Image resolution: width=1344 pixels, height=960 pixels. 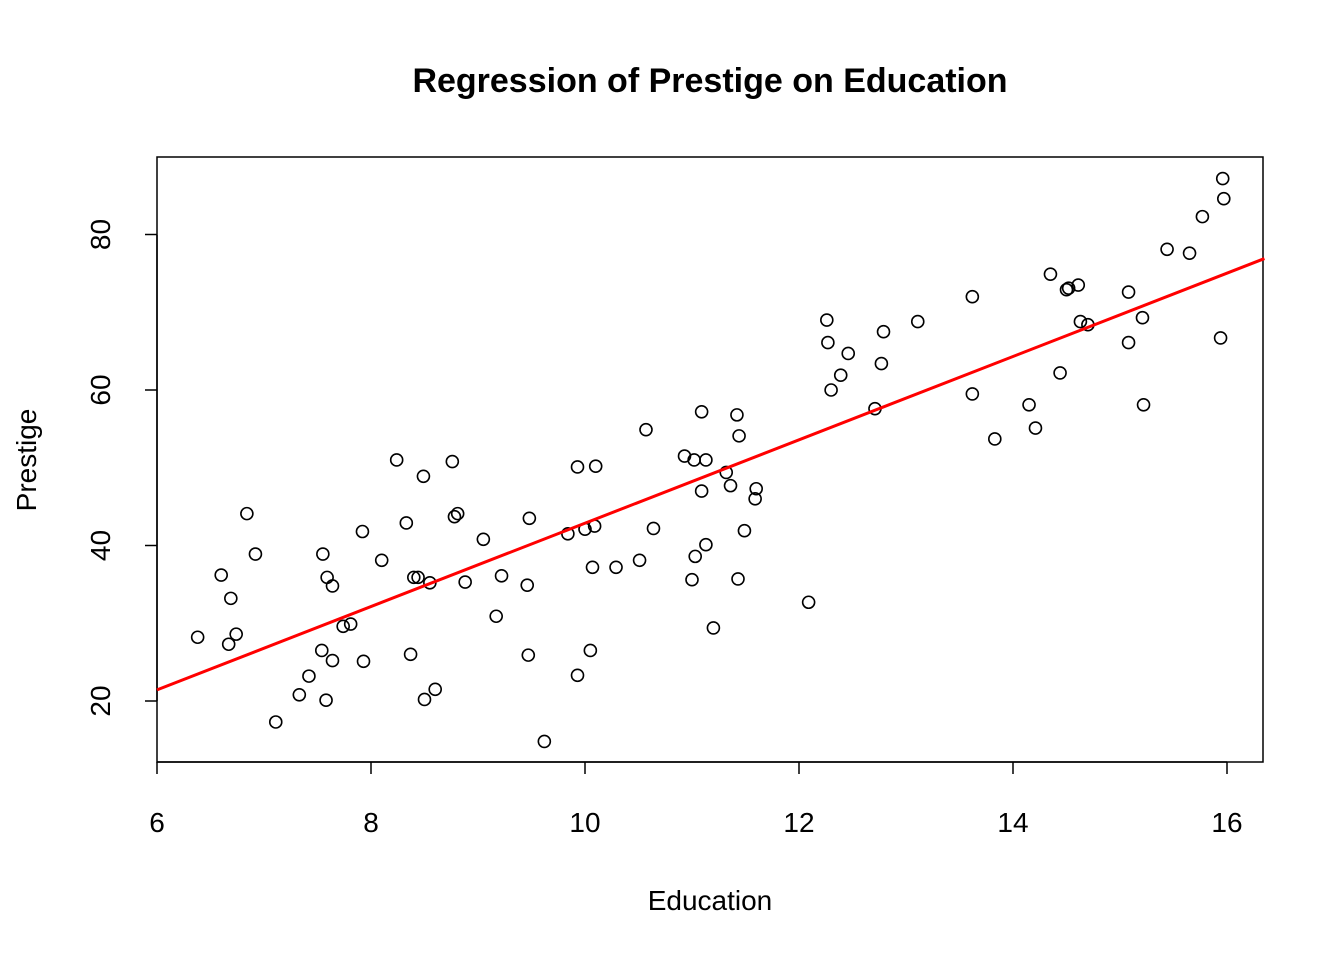 I want to click on x-tick-label: 8, so click(x=371, y=822).